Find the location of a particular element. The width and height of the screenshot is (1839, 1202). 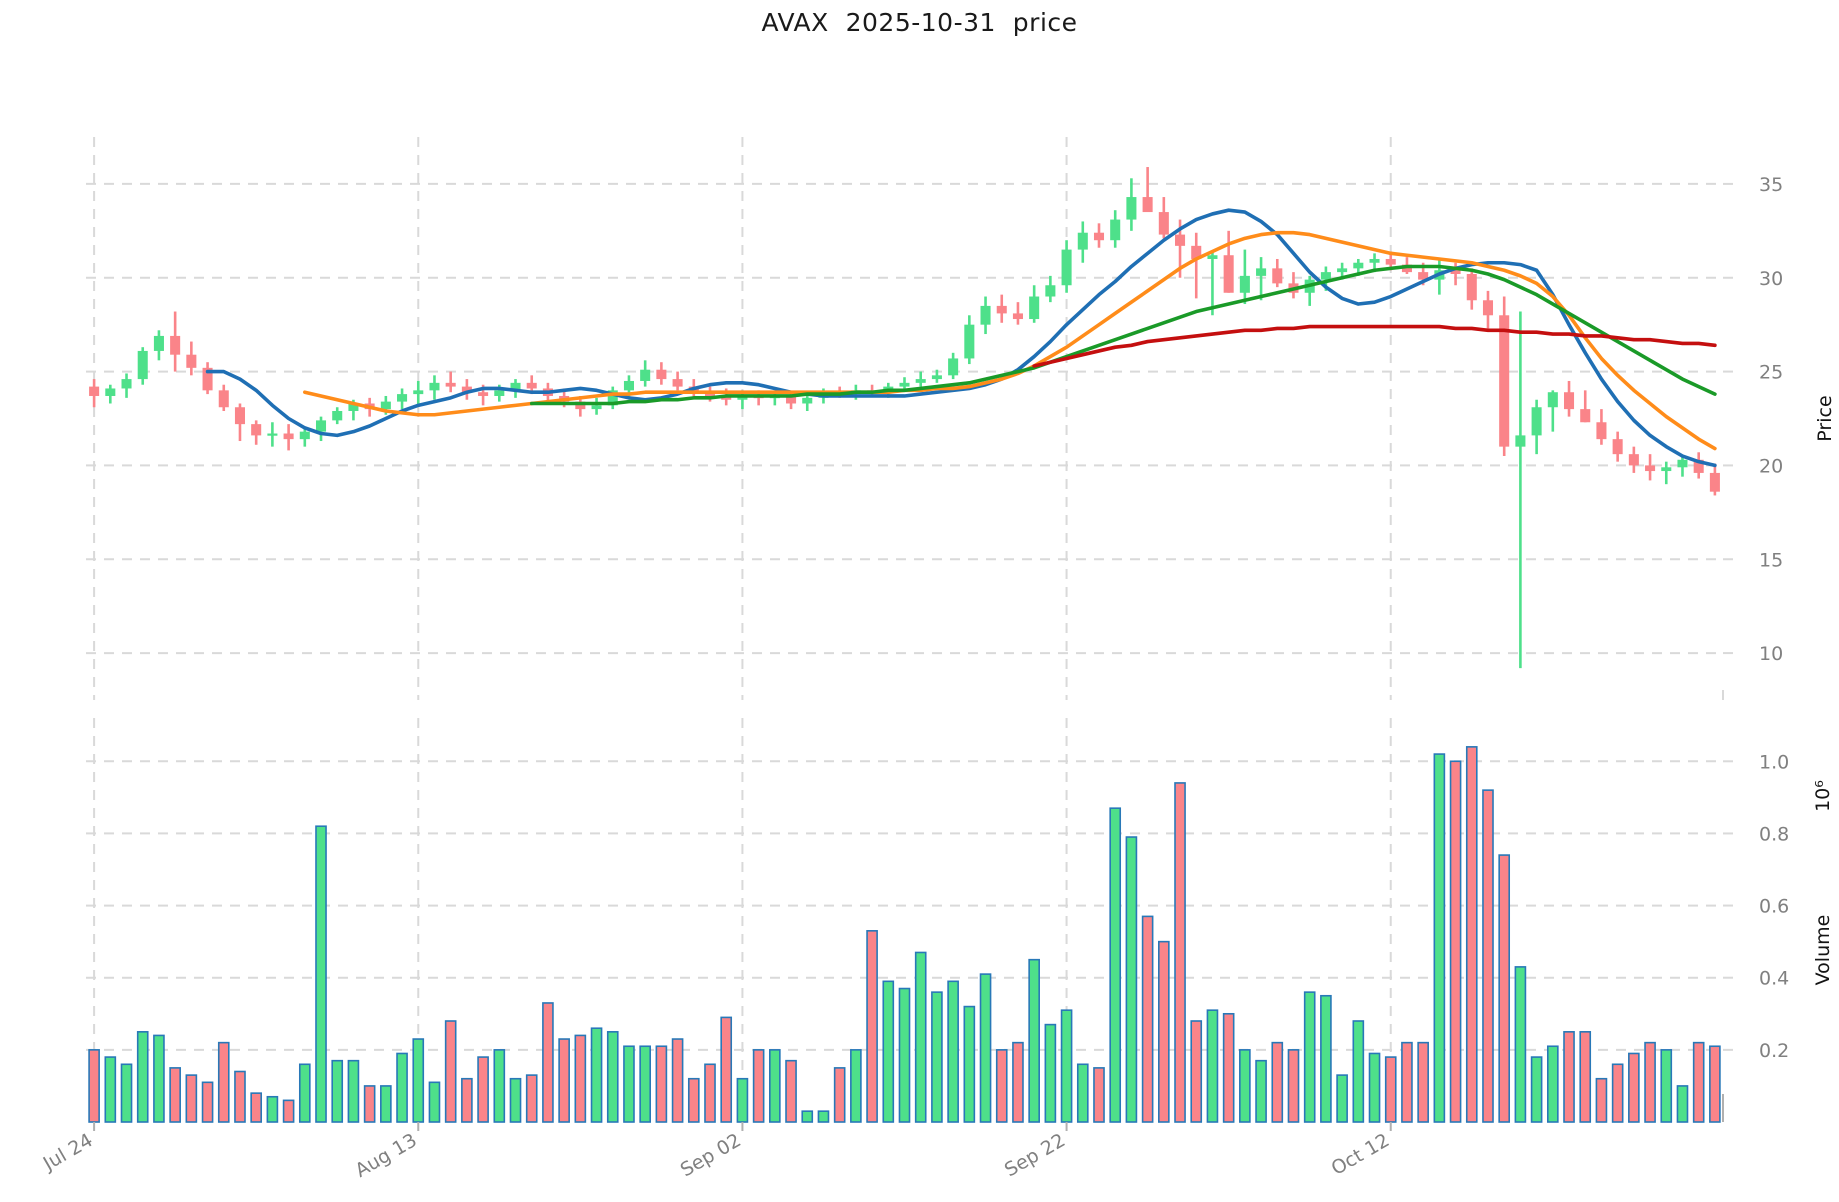

x-axis-tick-labels: Jul 24 Aug 13 Sep 02 Sep 22 Oct 12 is located at coordinates (716, 1152).